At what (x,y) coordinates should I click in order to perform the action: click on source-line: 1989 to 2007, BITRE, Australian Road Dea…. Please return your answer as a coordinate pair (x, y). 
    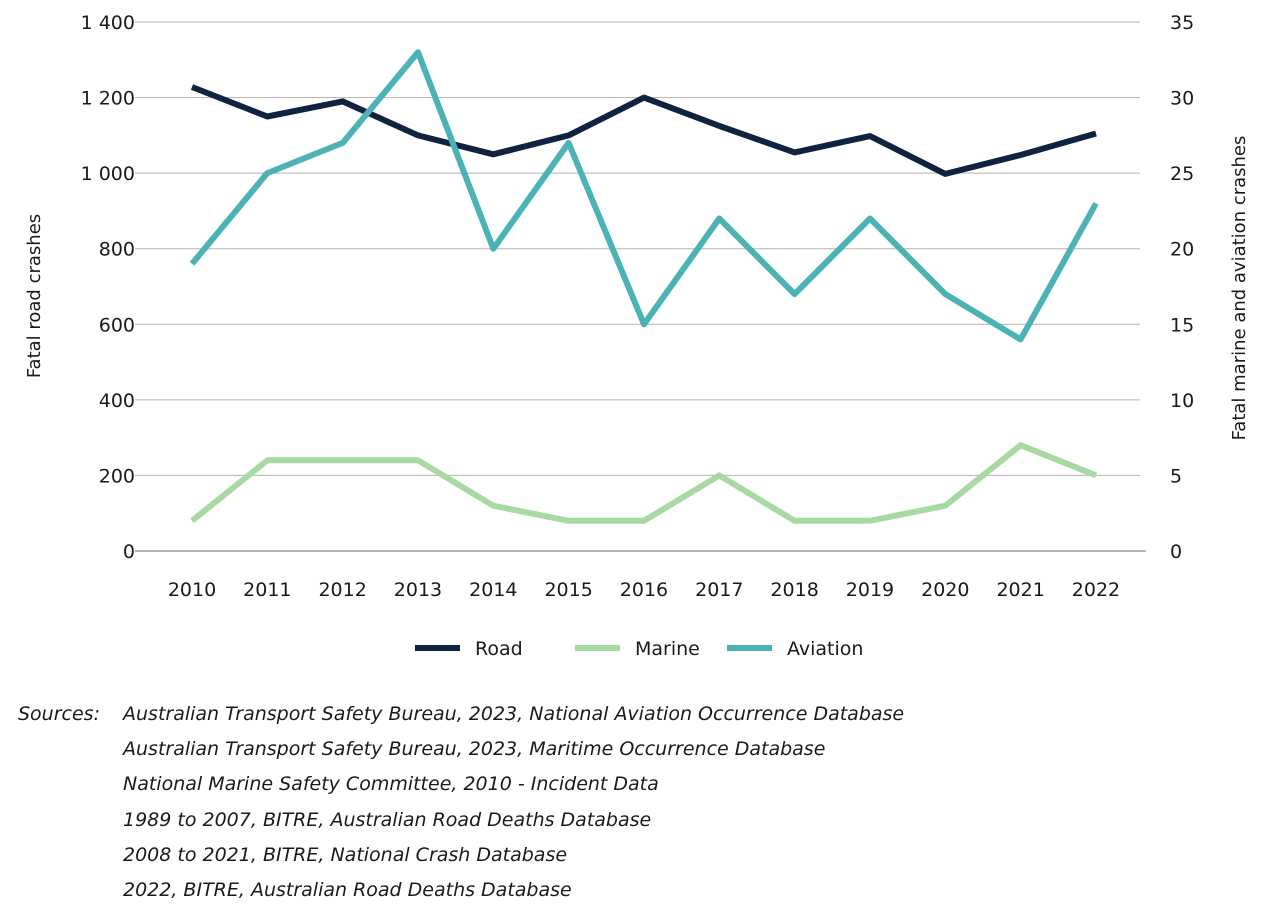
    Looking at the image, I should click on (387, 819).